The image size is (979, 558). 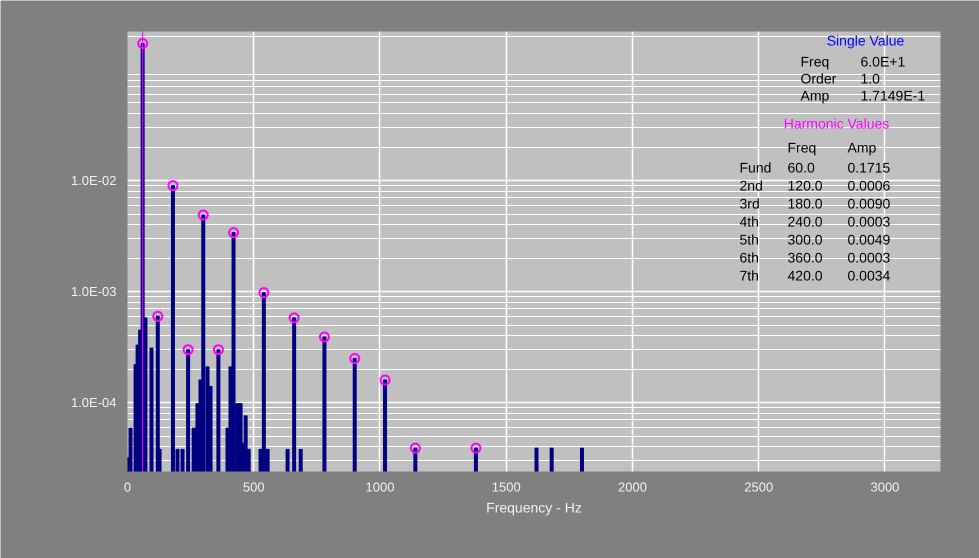 What do you see at coordinates (818, 78) in the screenshot?
I see `annotation: Order` at bounding box center [818, 78].